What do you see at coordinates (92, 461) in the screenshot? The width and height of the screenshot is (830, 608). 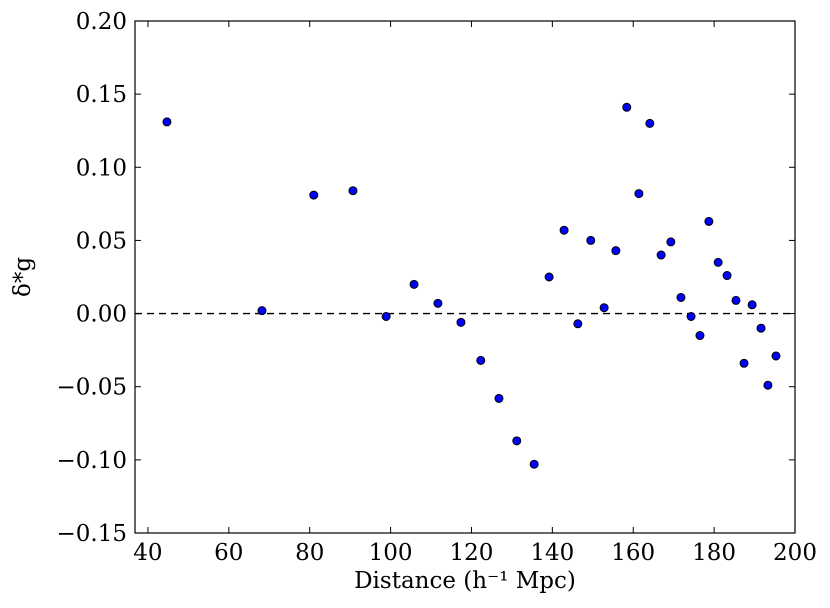 I see `y-tick-label: −0.10` at bounding box center [92, 461].